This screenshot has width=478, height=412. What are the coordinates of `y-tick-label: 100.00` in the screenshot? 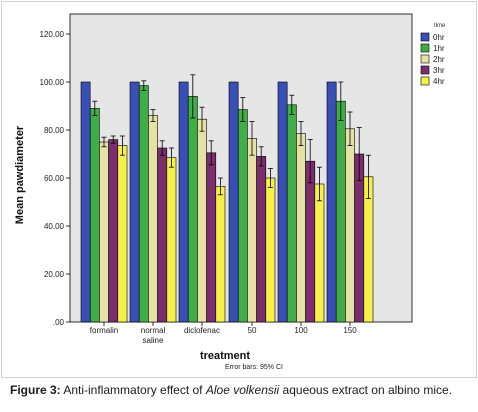 It's located at (52, 82).